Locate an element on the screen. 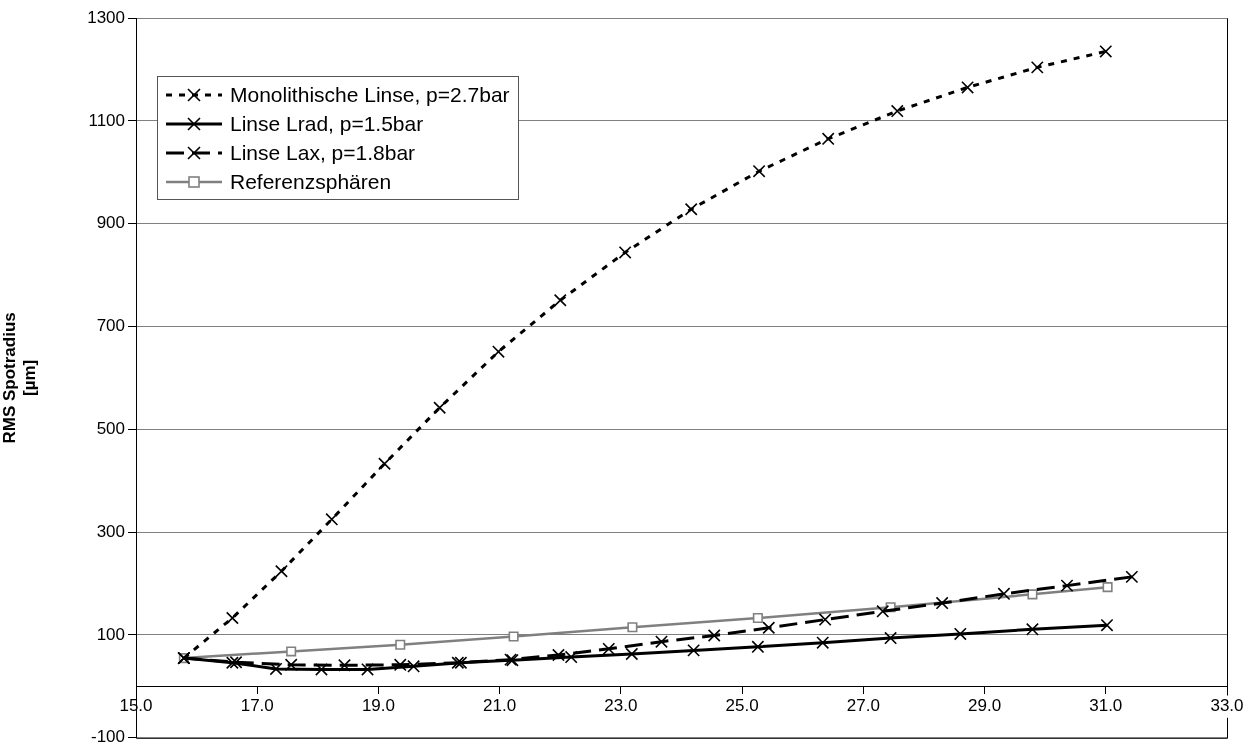 The width and height of the screenshot is (1259, 751). y-axis-title: RMS Spotradius [µm] is located at coordinates (20, 378).